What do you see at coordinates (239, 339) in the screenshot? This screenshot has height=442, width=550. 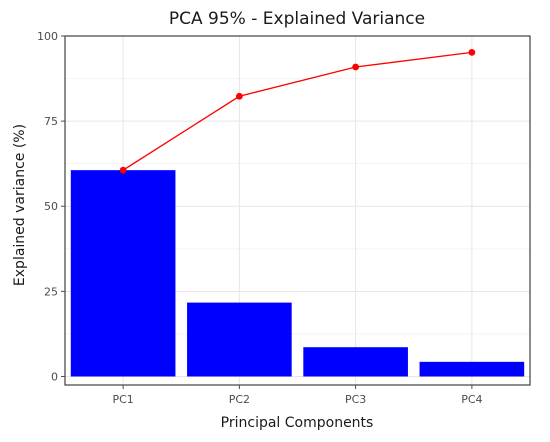 I see `bar-pc2` at bounding box center [239, 339].